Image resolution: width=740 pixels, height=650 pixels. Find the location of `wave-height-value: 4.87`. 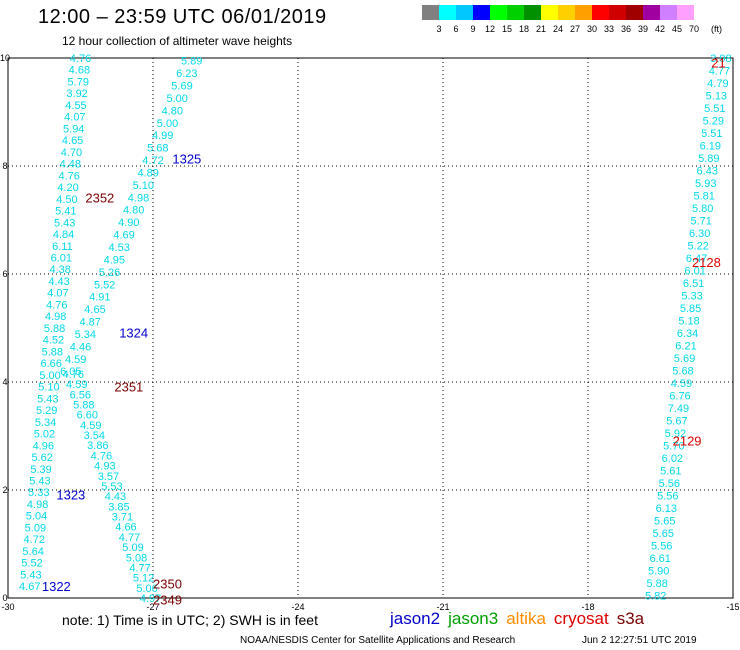

wave-height-value: 4.87 is located at coordinates (89, 323).